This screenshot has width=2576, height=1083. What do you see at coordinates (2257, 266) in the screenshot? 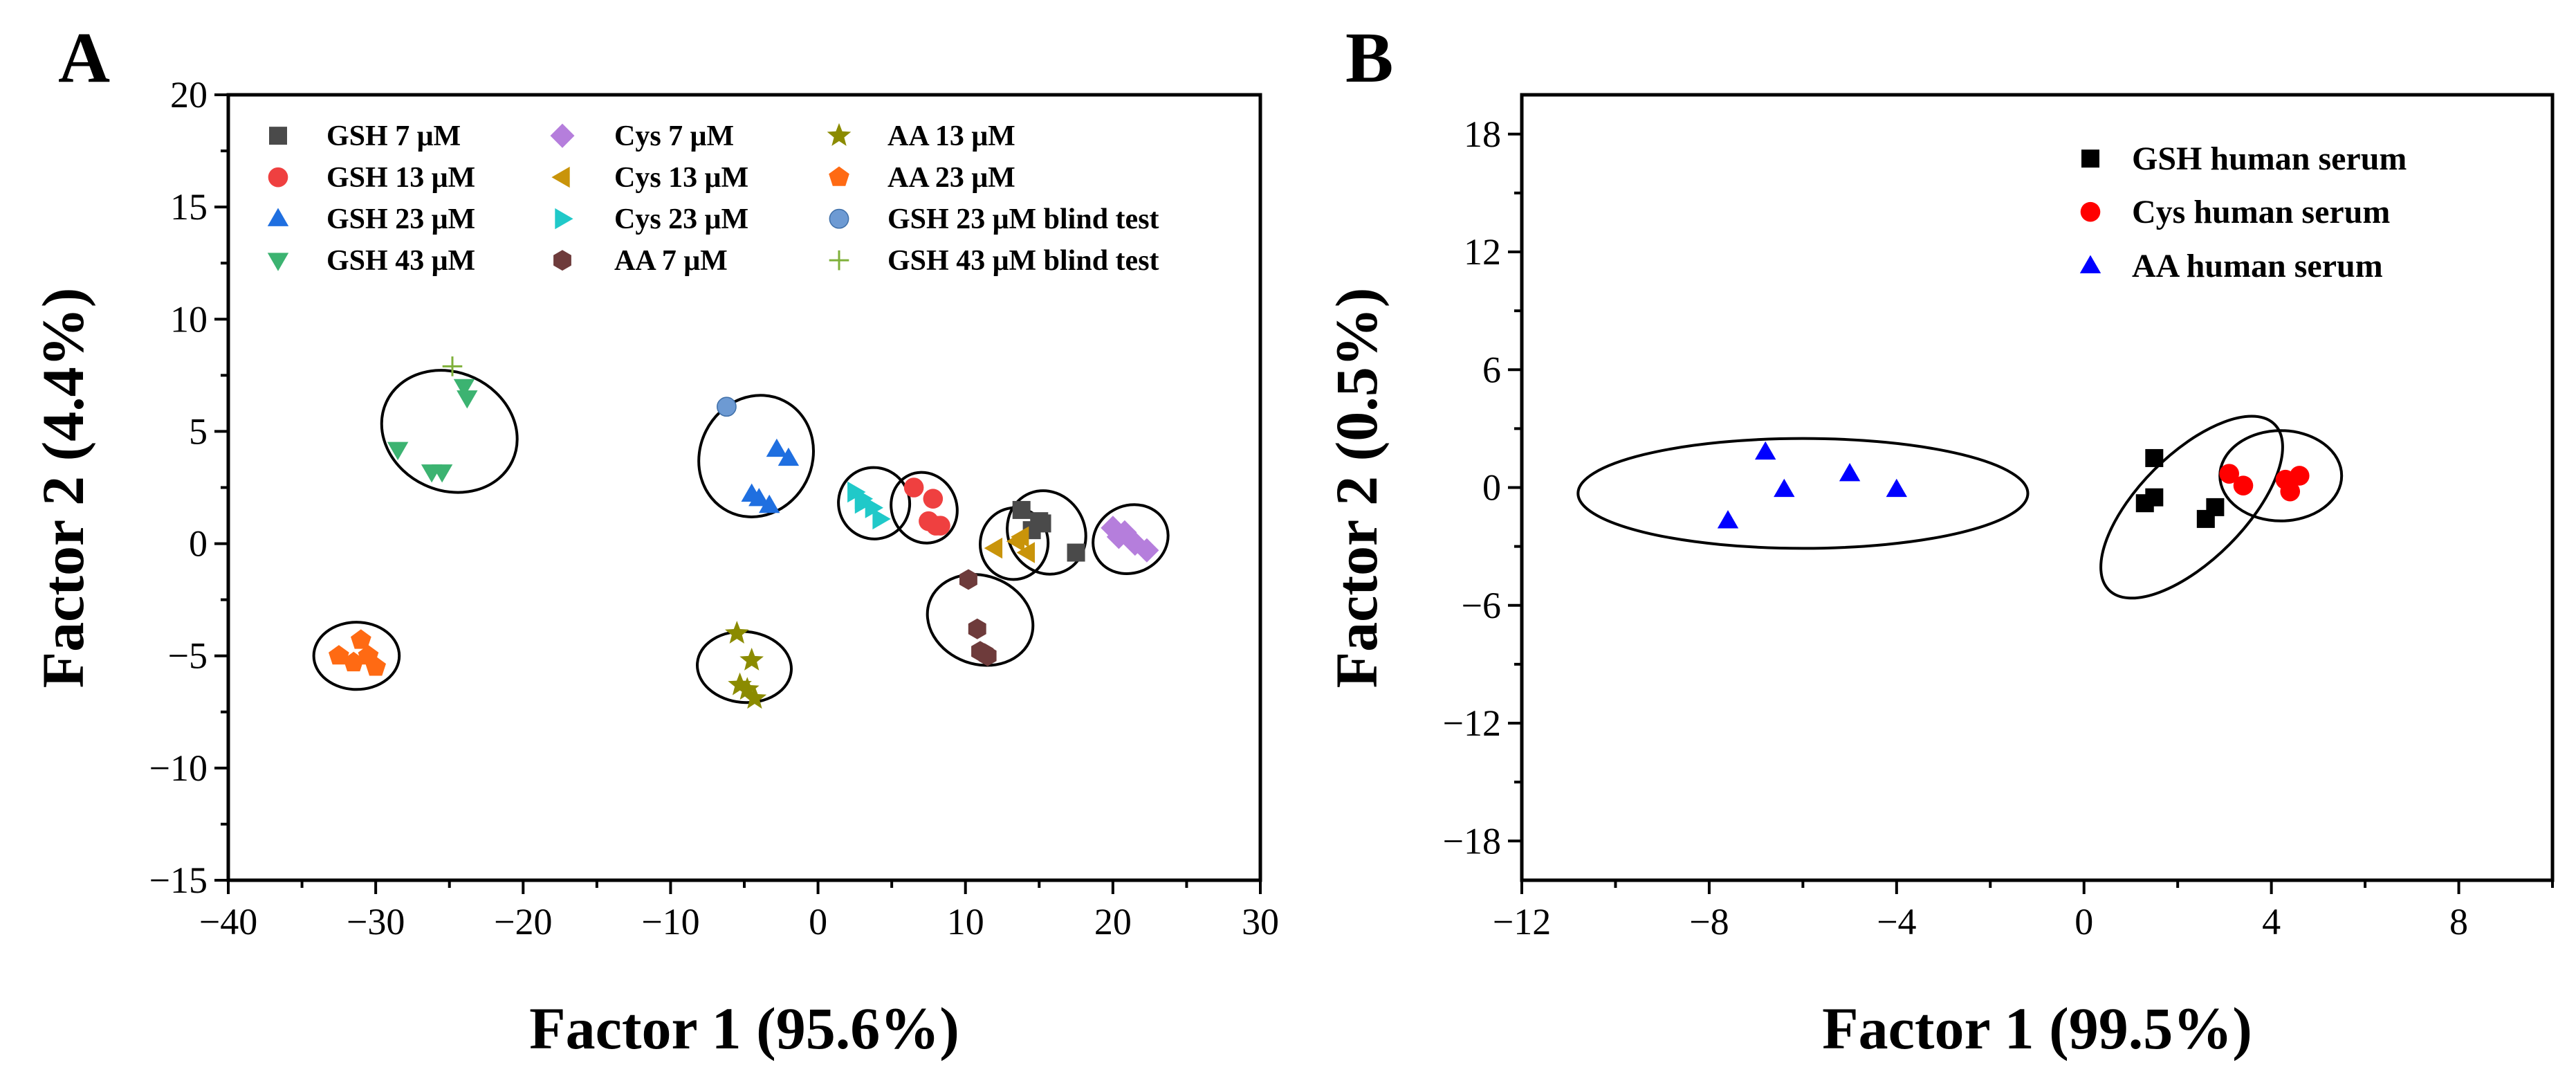
I see `legend-label: AA human serum` at bounding box center [2257, 266].